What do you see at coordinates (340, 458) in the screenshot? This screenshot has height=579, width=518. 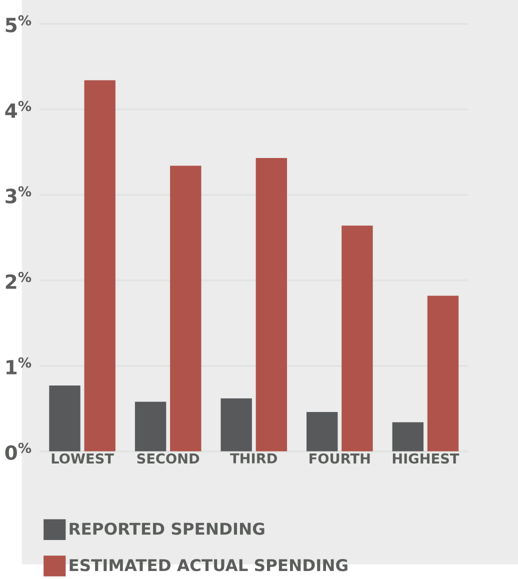 I see `x-tick-label: FOURTH` at bounding box center [340, 458].